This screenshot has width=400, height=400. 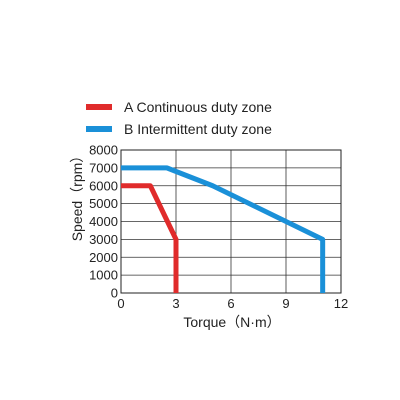 What do you see at coordinates (150, 238) in the screenshot?
I see `series-line-continuous` at bounding box center [150, 238].